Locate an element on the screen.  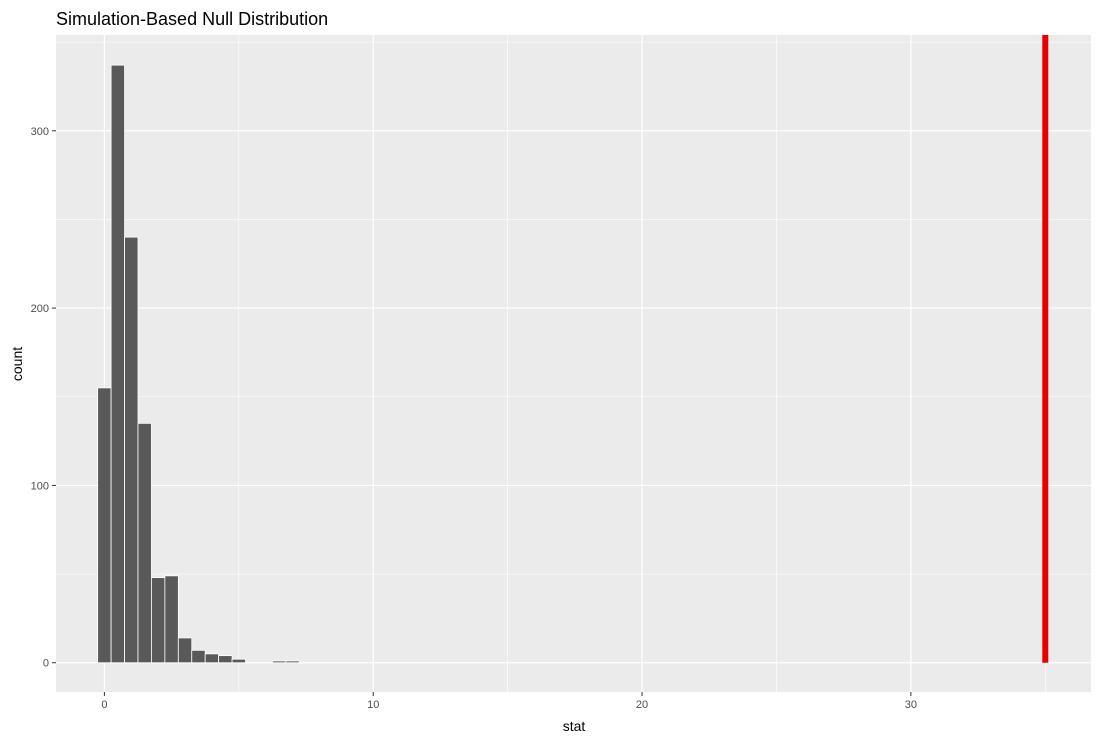
x-tick-label: 20 is located at coordinates (642, 705).